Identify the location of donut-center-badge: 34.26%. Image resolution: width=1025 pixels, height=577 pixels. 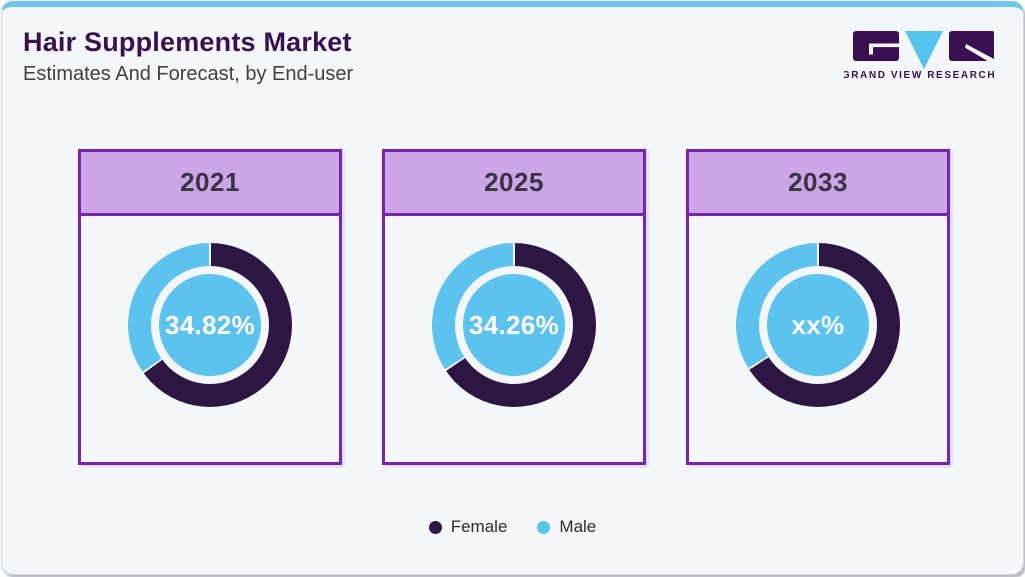
(514, 325).